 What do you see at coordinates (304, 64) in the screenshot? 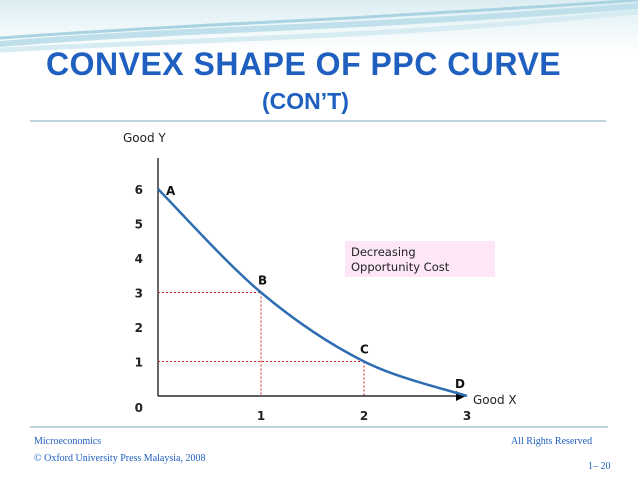
I see `slide-title: CONVEX SHAPE OF PPC CURVE` at bounding box center [304, 64].